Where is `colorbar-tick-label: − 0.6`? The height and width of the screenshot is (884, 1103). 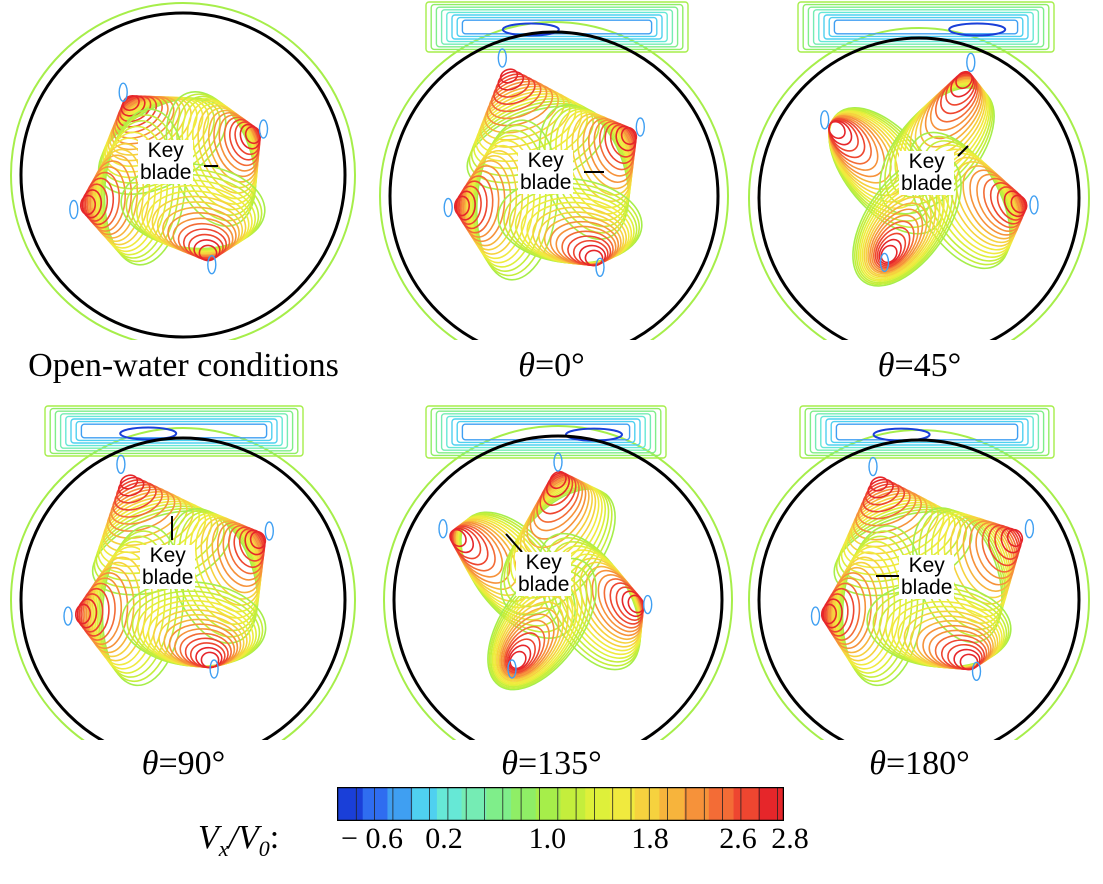 colorbar-tick-label: − 0.6 is located at coordinates (372, 838).